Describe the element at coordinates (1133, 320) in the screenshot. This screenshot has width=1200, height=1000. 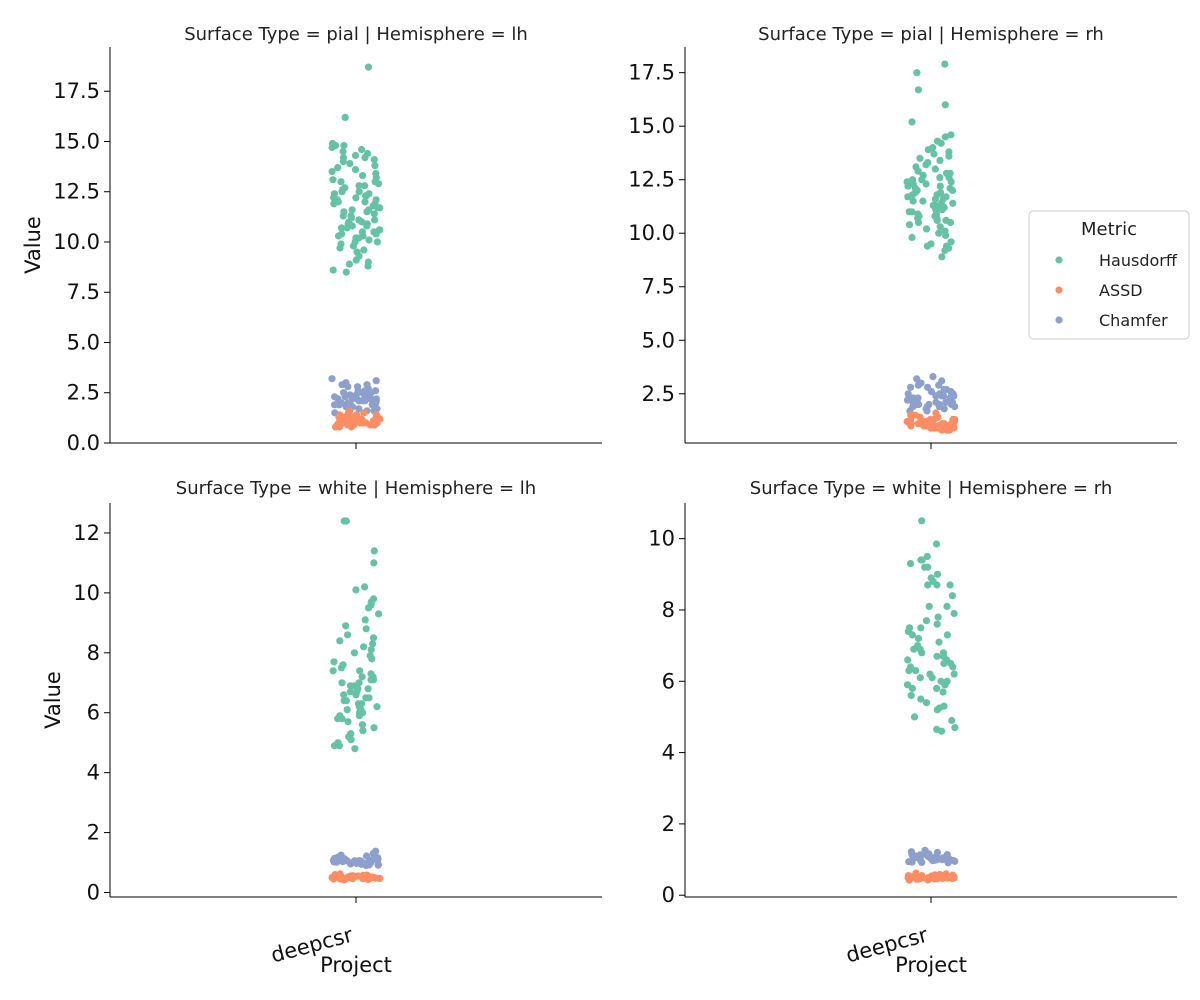
I see `legend-label: Chamfer` at that location.